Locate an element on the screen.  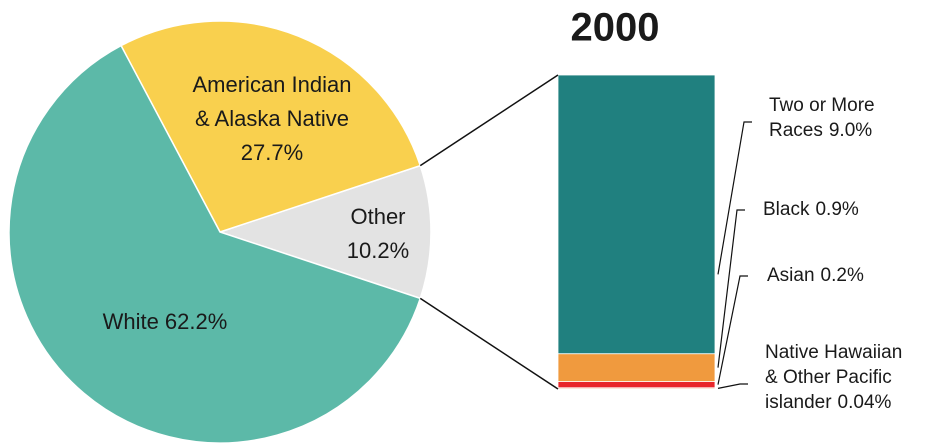
label-name: White is located at coordinates (131, 321).